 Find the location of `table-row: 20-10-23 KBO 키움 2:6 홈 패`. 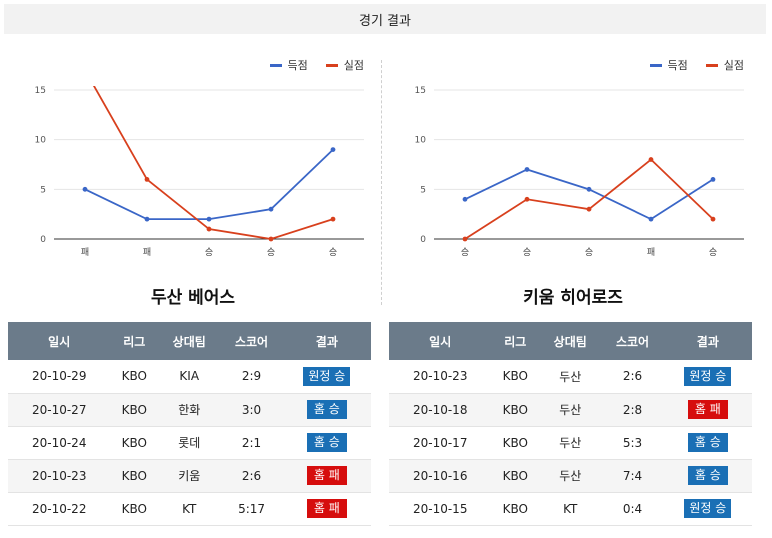

table-row: 20-10-23 KBO 키움 2:6 홈 패 is located at coordinates (189, 476).